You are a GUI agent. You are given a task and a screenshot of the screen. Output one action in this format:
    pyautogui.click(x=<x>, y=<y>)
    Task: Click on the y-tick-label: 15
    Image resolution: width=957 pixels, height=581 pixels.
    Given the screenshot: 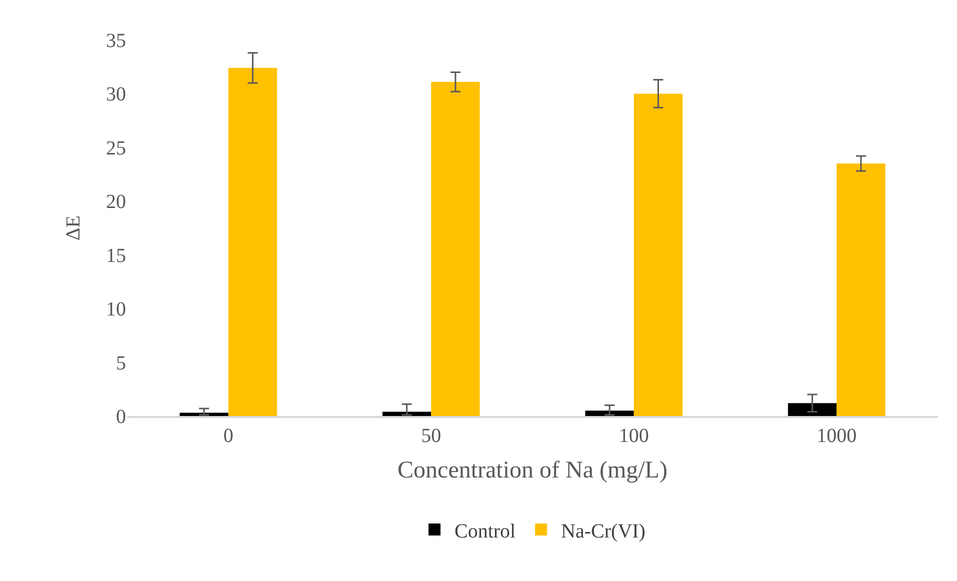 What is the action you would take?
    pyautogui.click(x=116, y=255)
    